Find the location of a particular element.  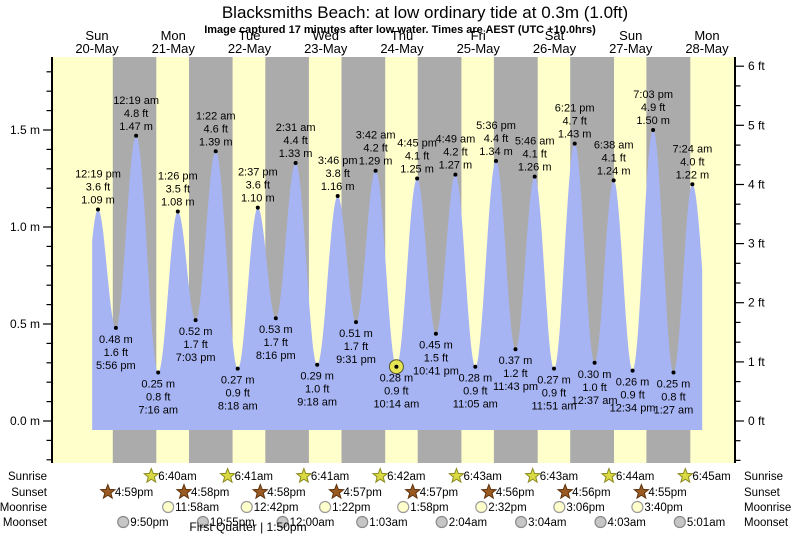

sunrise-time: 6:41am is located at coordinates (330, 477).